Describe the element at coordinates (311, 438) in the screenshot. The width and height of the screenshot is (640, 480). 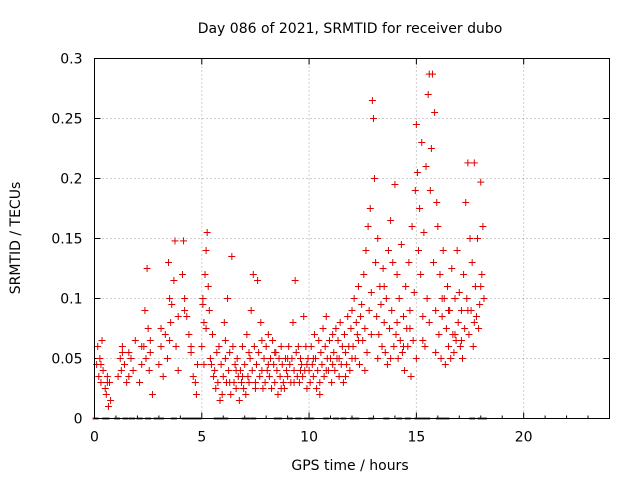
I see `x-tick-labels: 0 5 10 15 20` at that location.